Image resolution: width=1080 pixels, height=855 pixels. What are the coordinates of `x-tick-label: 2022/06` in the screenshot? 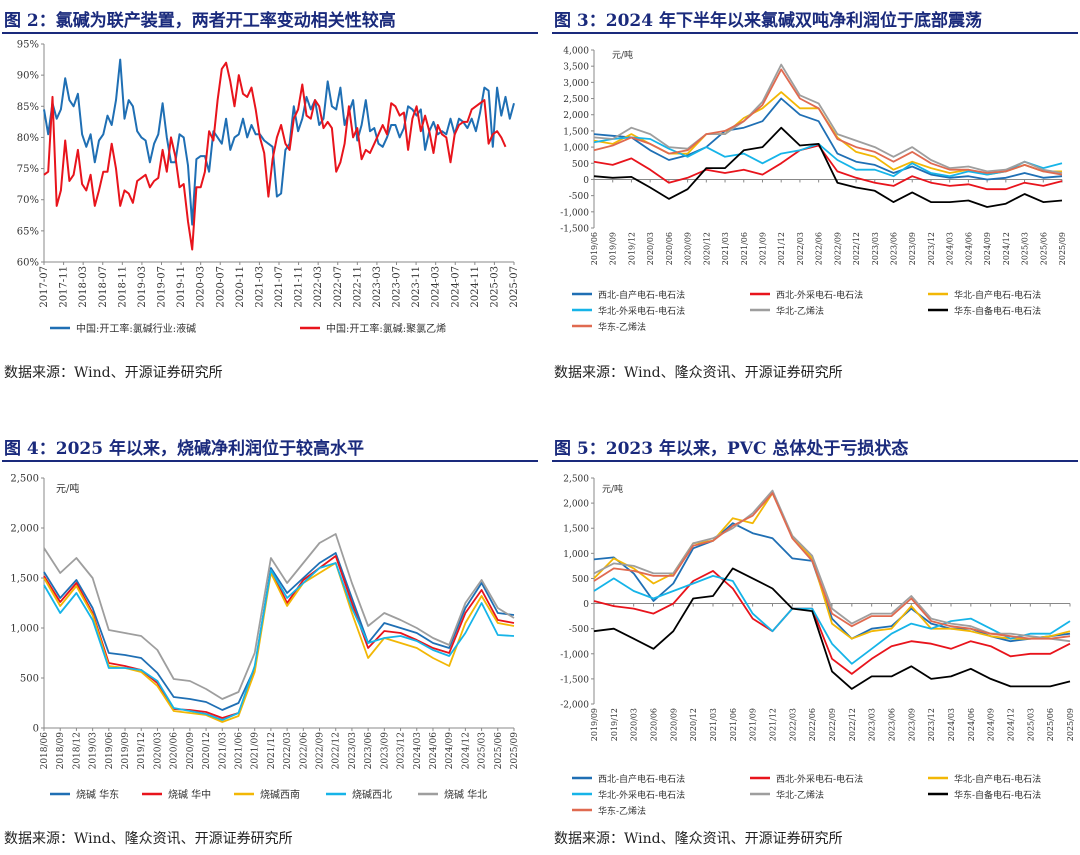 It's located at (819, 248).